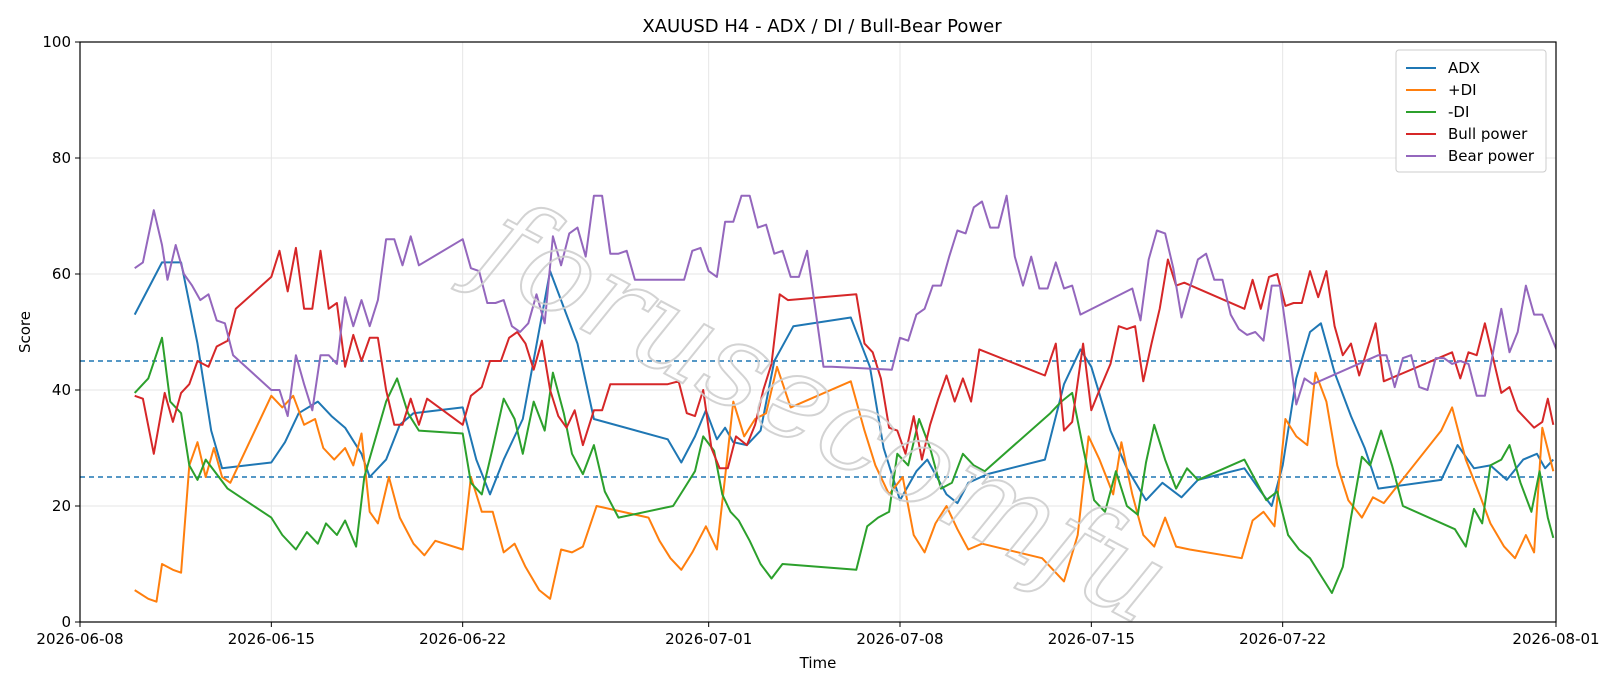  I want to click on y-tick-label: 100, so click(56, 42).